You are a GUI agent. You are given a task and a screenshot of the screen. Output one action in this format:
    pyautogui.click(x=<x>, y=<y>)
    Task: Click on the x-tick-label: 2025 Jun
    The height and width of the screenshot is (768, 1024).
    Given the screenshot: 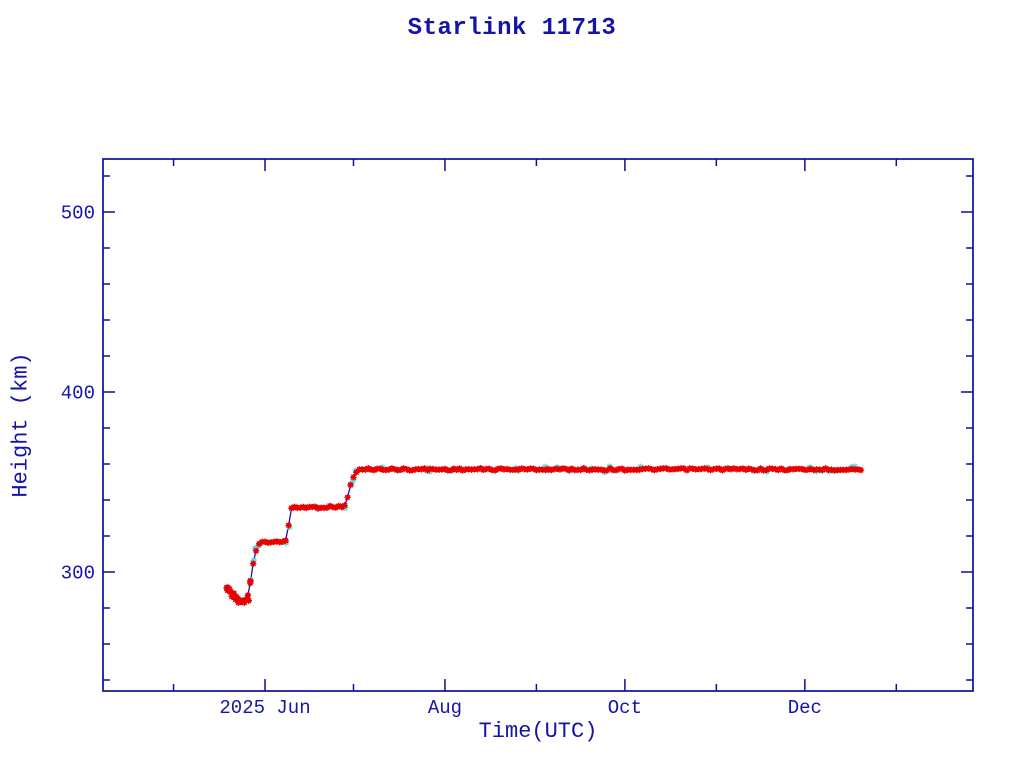 What is the action you would take?
    pyautogui.click(x=264, y=708)
    